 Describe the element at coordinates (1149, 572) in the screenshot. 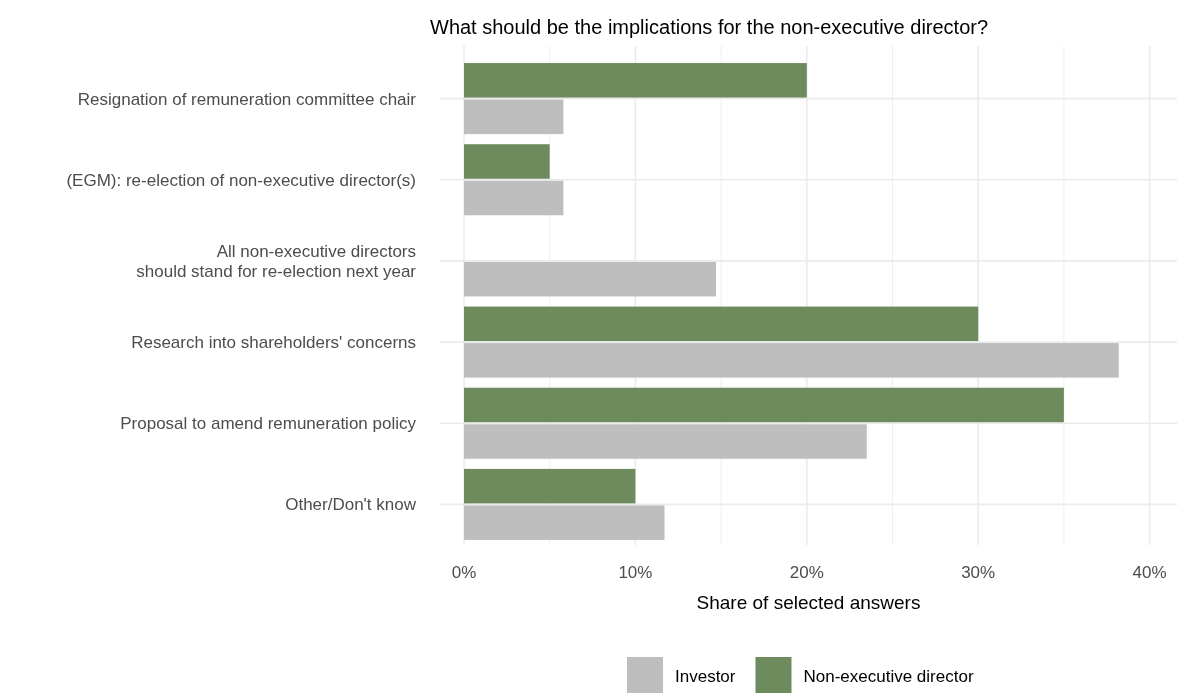

I see `x-tick-label: 40%` at that location.